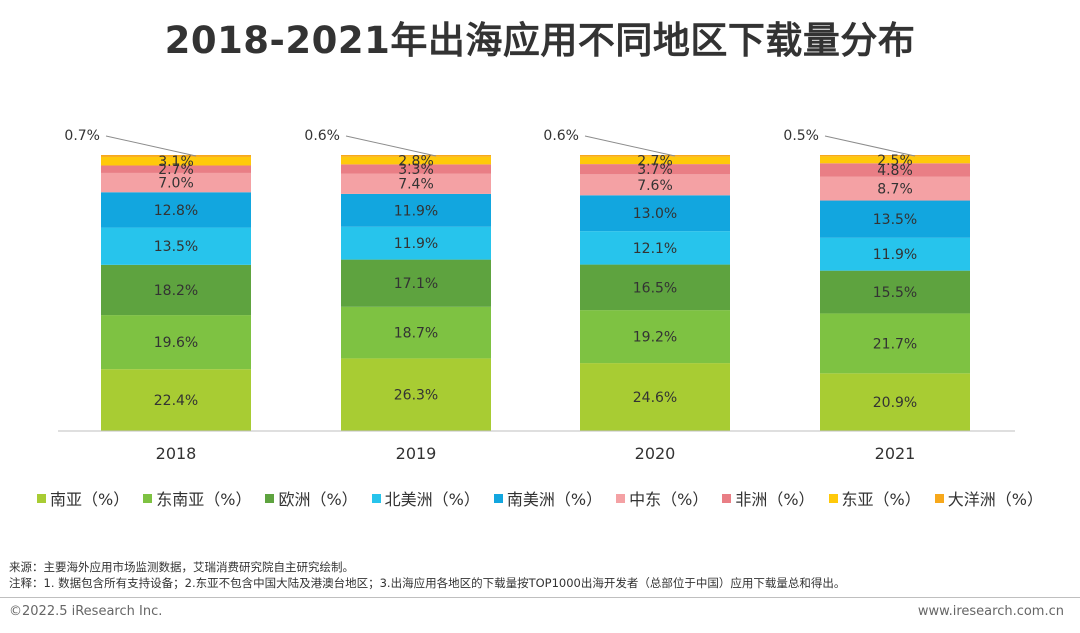  I want to click on data-label-east_asia-2021: 2.5%, so click(895, 161).